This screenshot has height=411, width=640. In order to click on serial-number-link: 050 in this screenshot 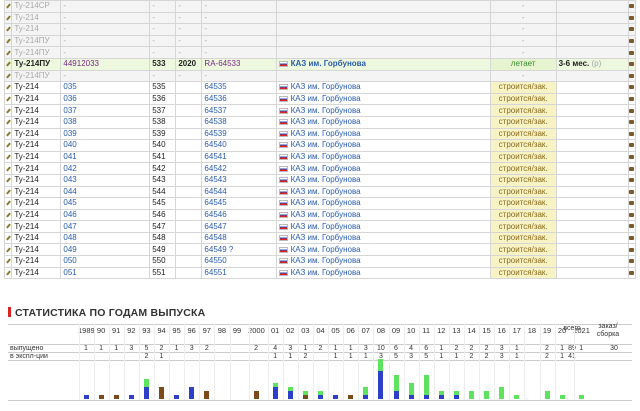, I will do `click(105, 261)`.